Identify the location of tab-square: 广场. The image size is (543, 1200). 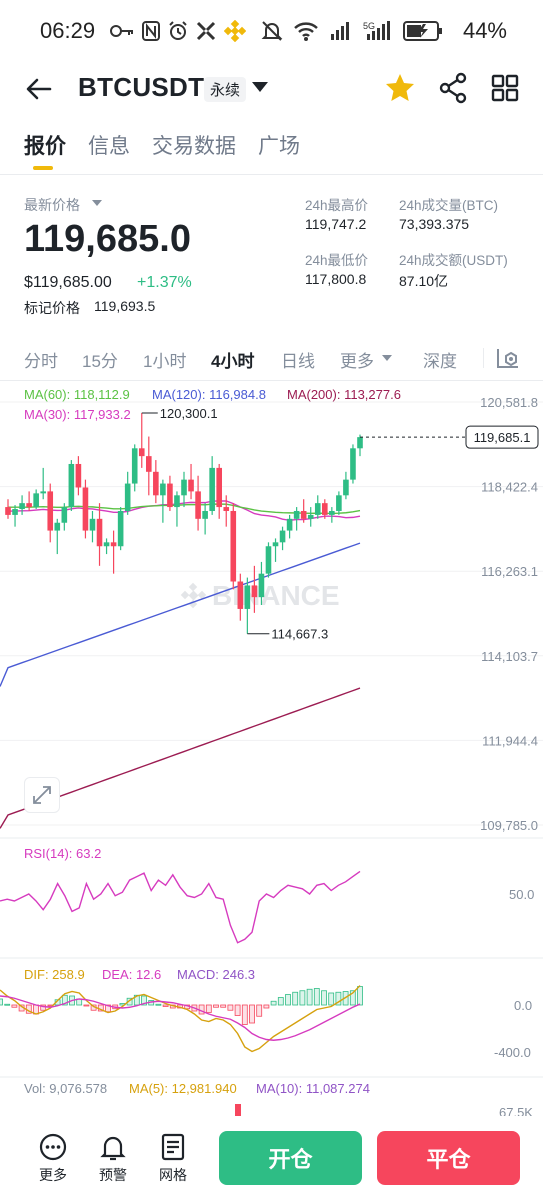
(279, 146).